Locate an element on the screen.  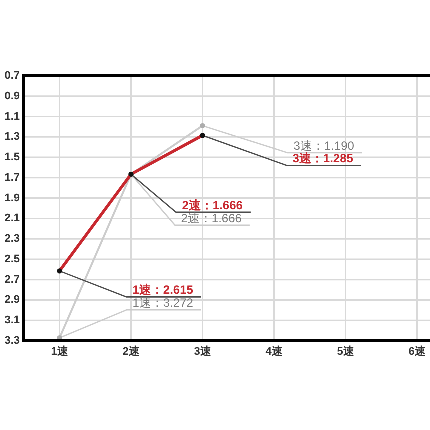
data-label: 1速：3.272 is located at coordinates (163, 303).